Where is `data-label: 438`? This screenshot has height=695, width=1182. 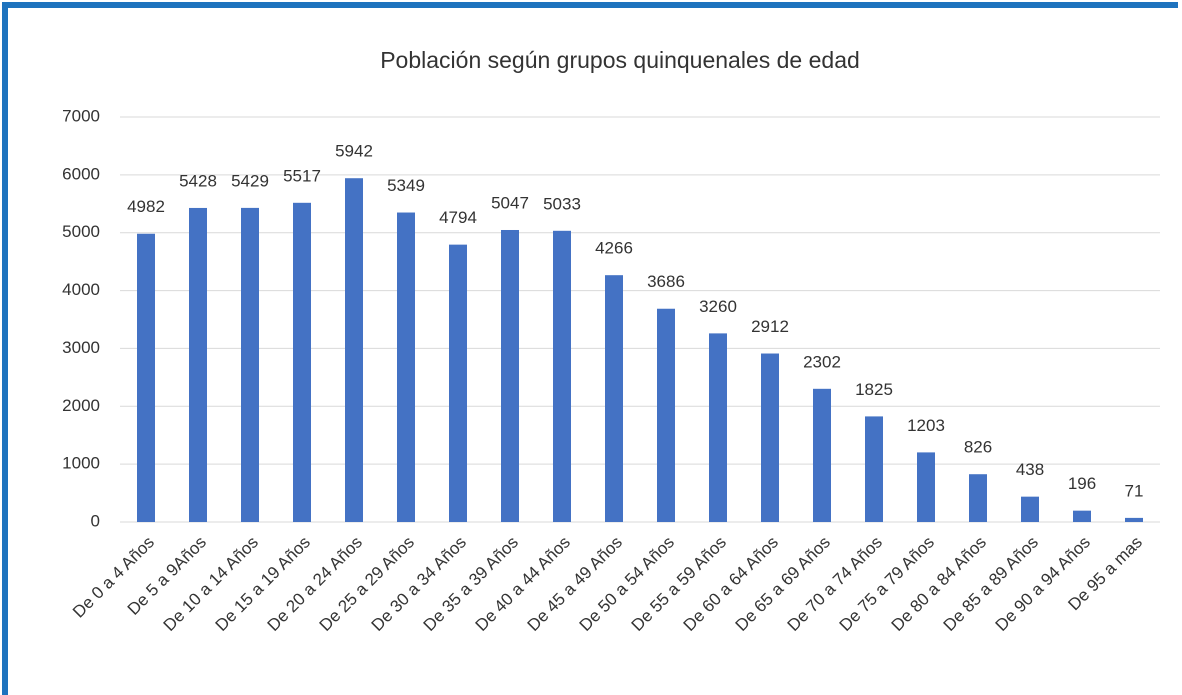 data-label: 438 is located at coordinates (1030, 469).